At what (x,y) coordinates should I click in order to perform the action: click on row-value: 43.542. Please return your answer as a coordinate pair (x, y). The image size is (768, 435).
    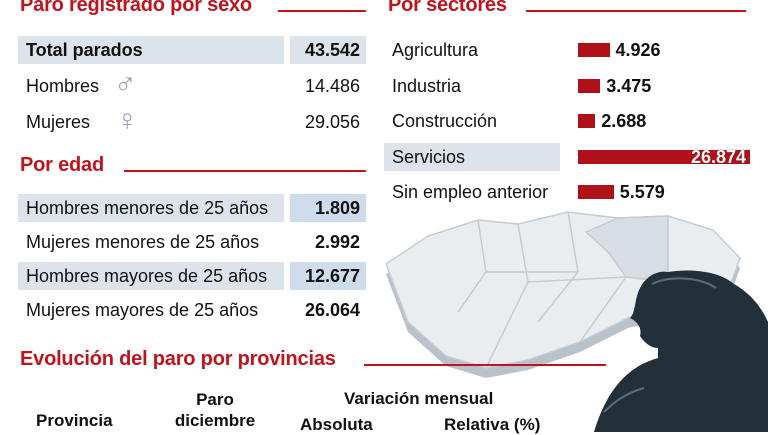
    Looking at the image, I should click on (328, 50).